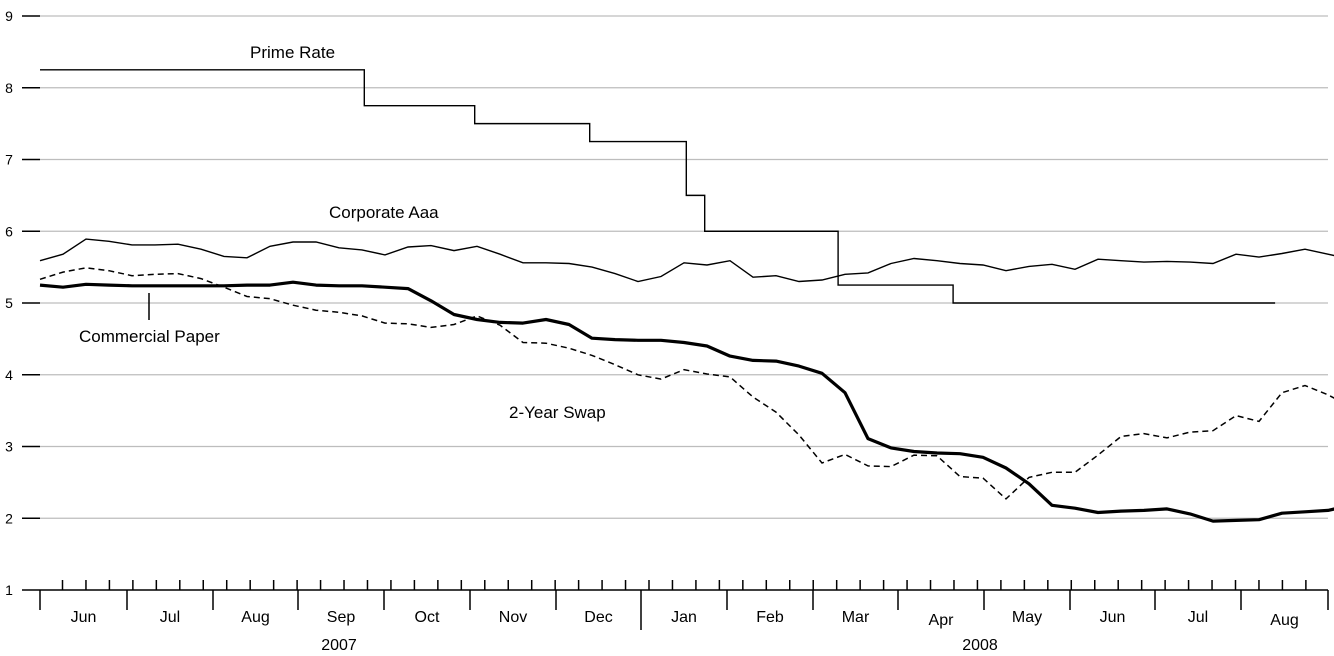 Image resolution: width=1334 pixels, height=656 pixels. What do you see at coordinates (384, 212) in the screenshot?
I see `annotation-corporate-aaa: Corporate Aaa` at bounding box center [384, 212].